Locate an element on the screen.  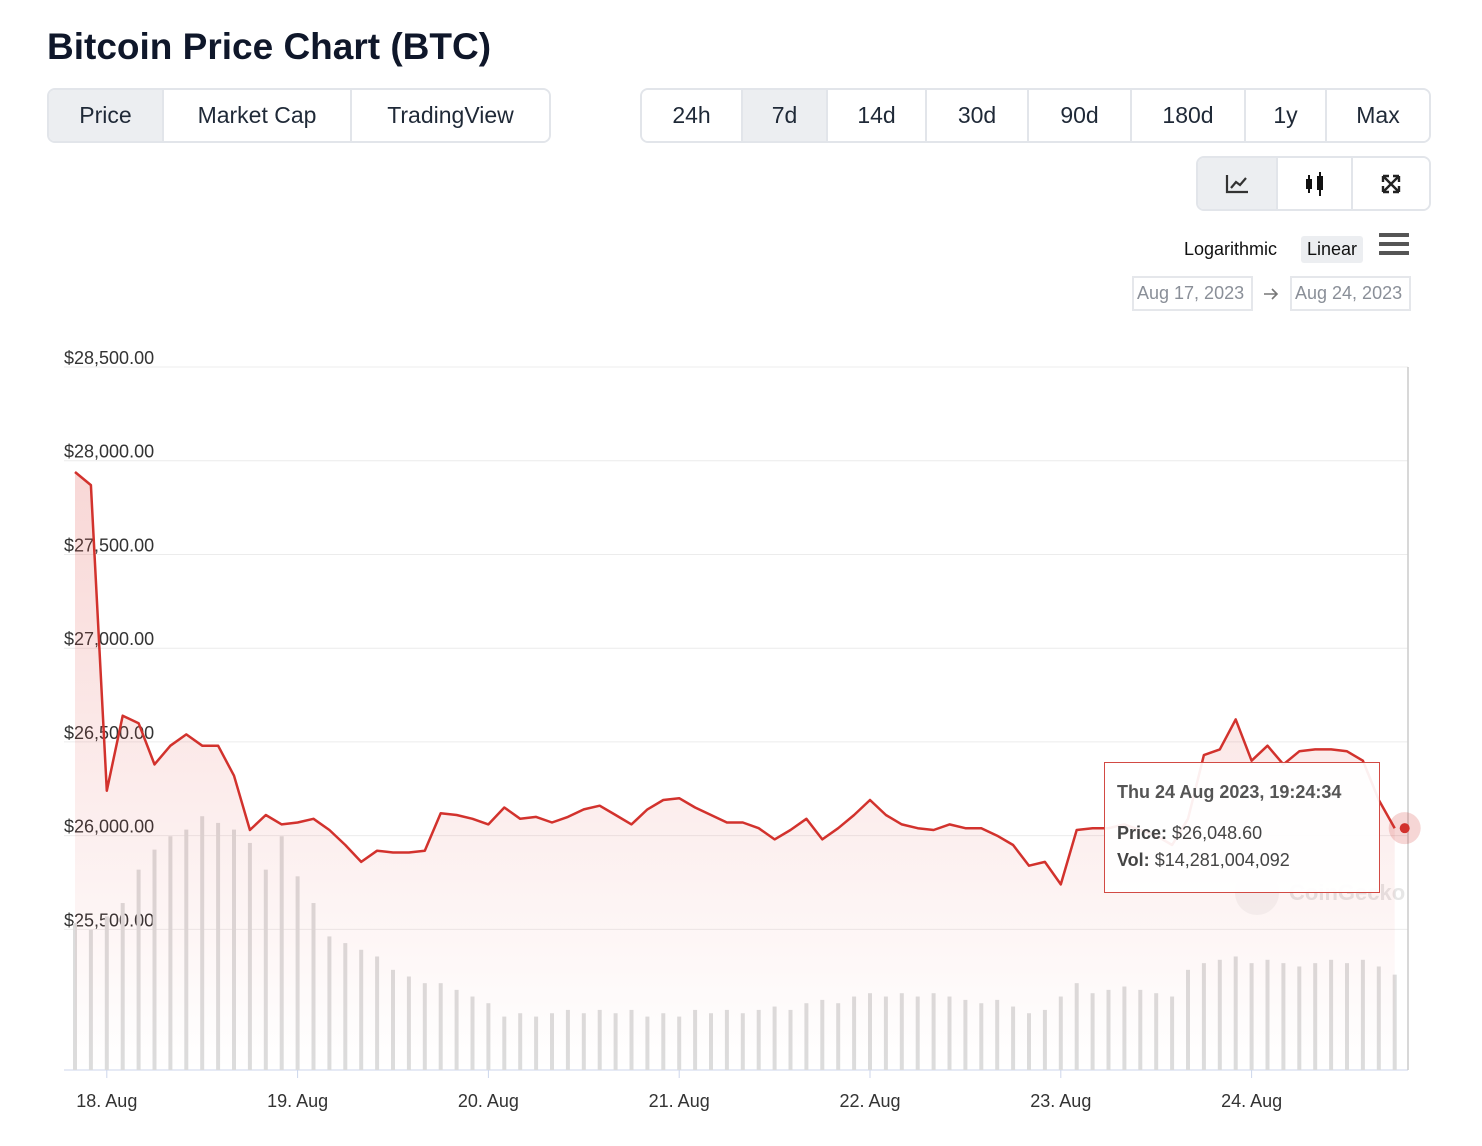
y-tick-label: $28,000.00 is located at coordinates (109, 452).